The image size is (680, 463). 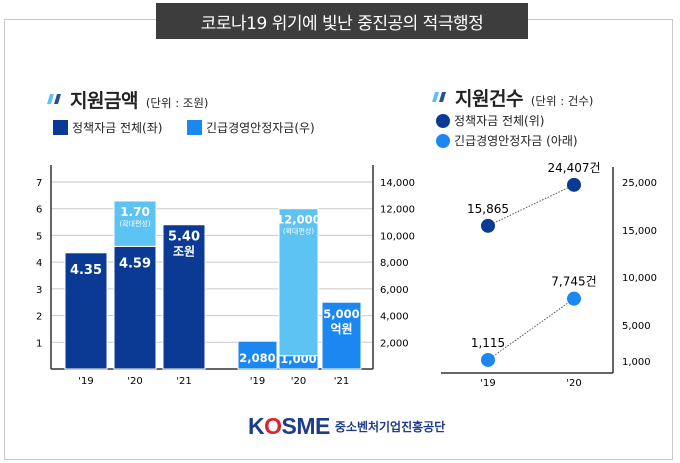 I want to click on left-tick-label: 3, so click(x=39, y=290).